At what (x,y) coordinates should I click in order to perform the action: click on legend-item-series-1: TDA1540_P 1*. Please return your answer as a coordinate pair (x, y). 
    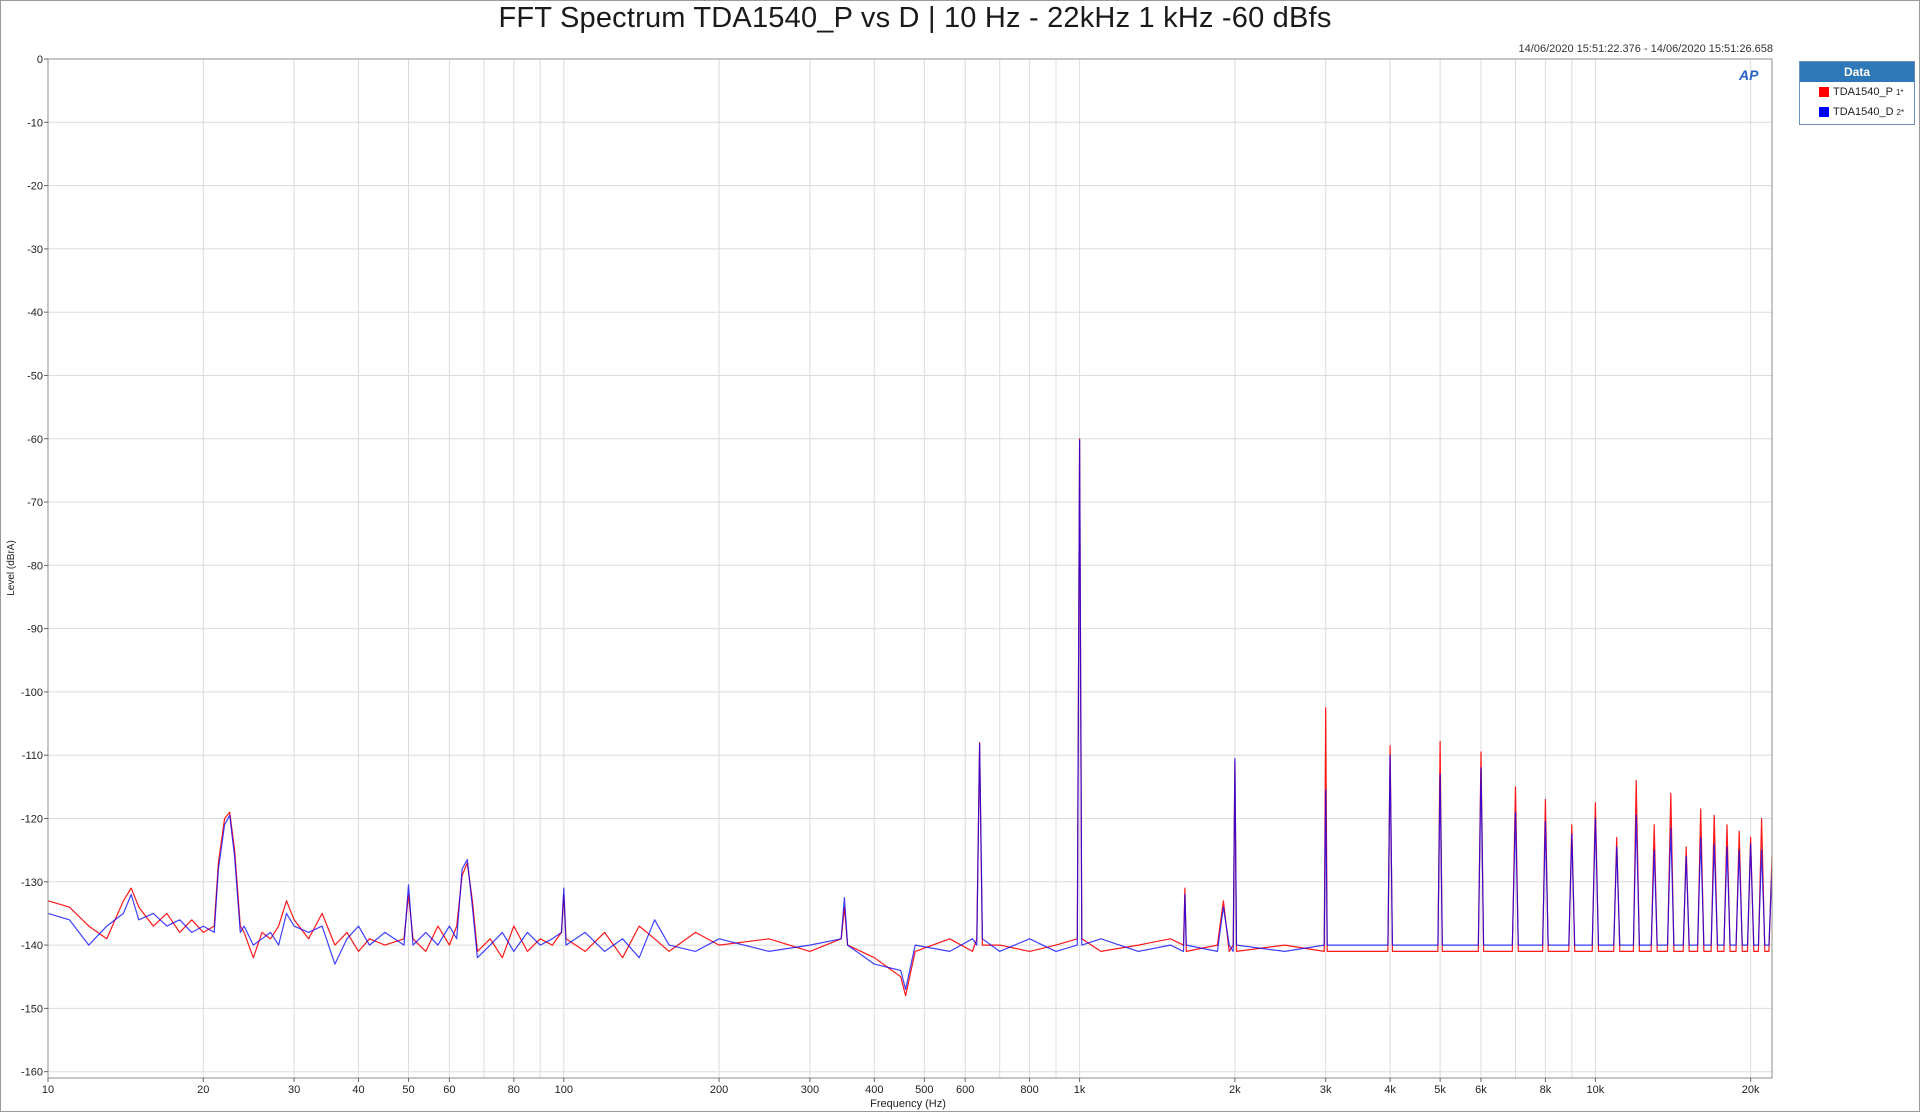
    Looking at the image, I should click on (1857, 92).